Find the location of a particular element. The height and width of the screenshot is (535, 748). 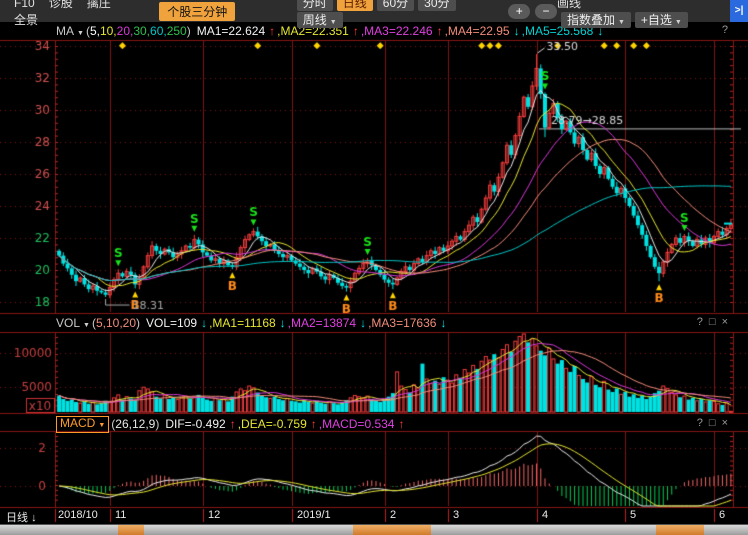

indicator-param: 250 is located at coordinates (176, 31).